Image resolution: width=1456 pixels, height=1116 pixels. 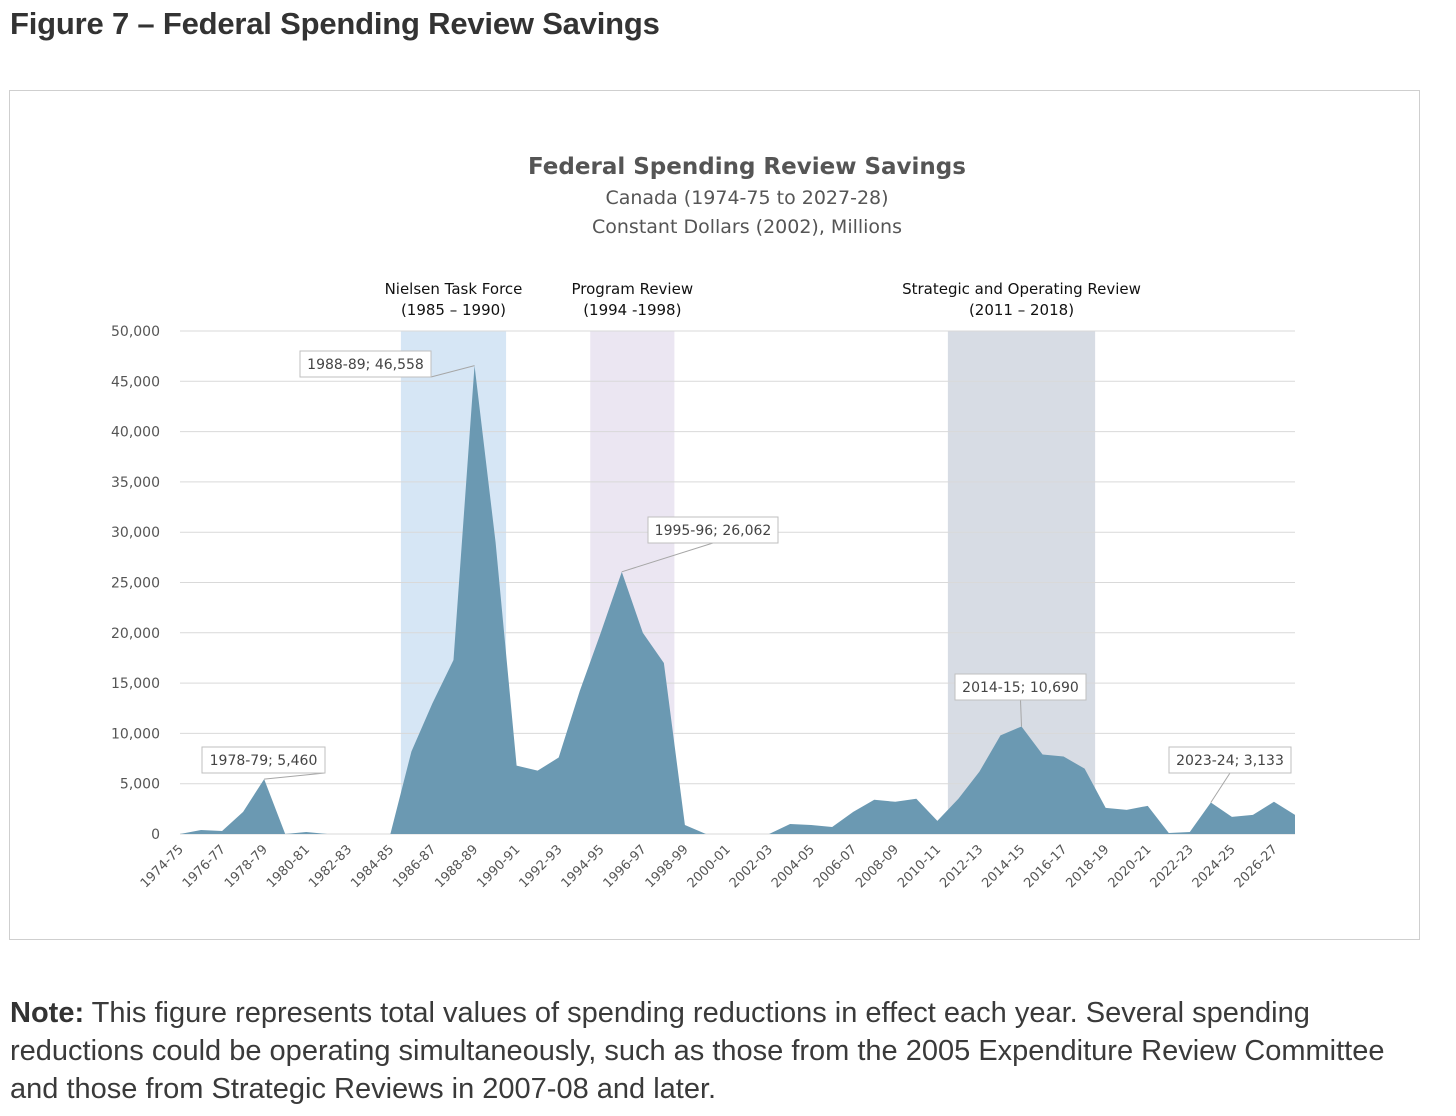 I want to click on band-label-line1: Nielsen Task Force, so click(x=454, y=289).